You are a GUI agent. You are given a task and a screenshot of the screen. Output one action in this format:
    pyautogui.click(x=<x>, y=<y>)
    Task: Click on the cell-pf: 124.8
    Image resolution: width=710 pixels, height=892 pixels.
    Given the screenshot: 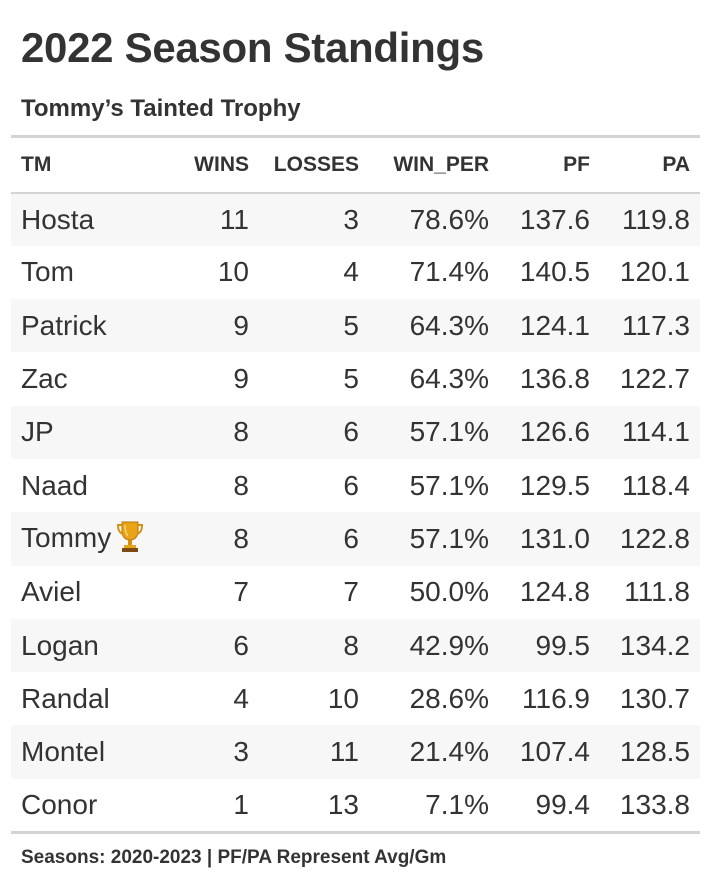 What is the action you would take?
    pyautogui.click(x=554, y=592)
    